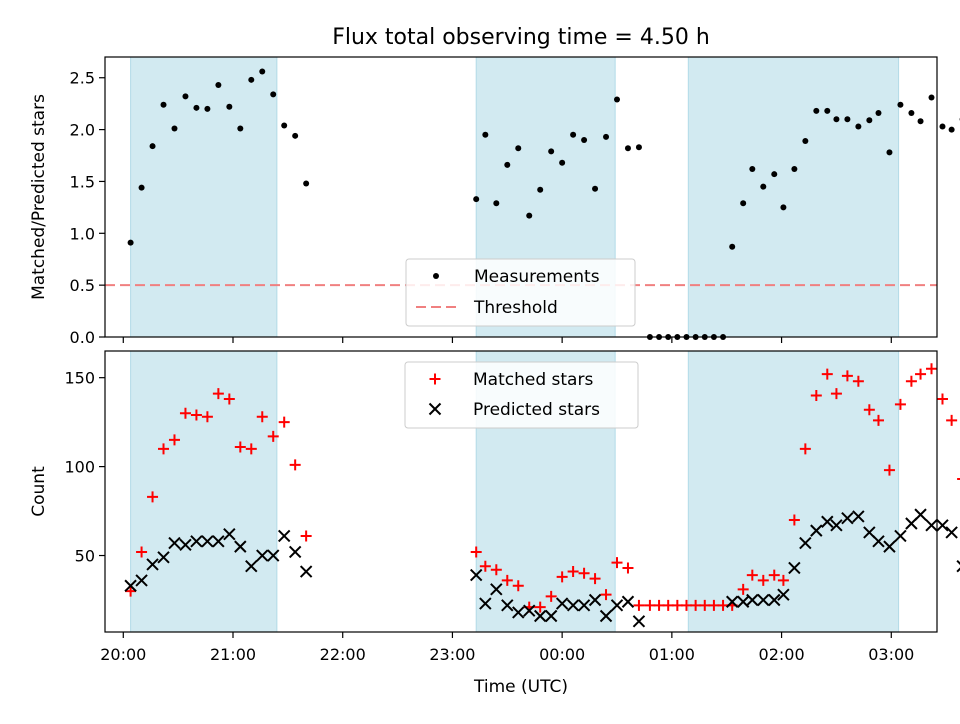 Image resolution: width=960 pixels, height=724 pixels. I want to click on x-tick-label: 03:00, so click(891, 654).